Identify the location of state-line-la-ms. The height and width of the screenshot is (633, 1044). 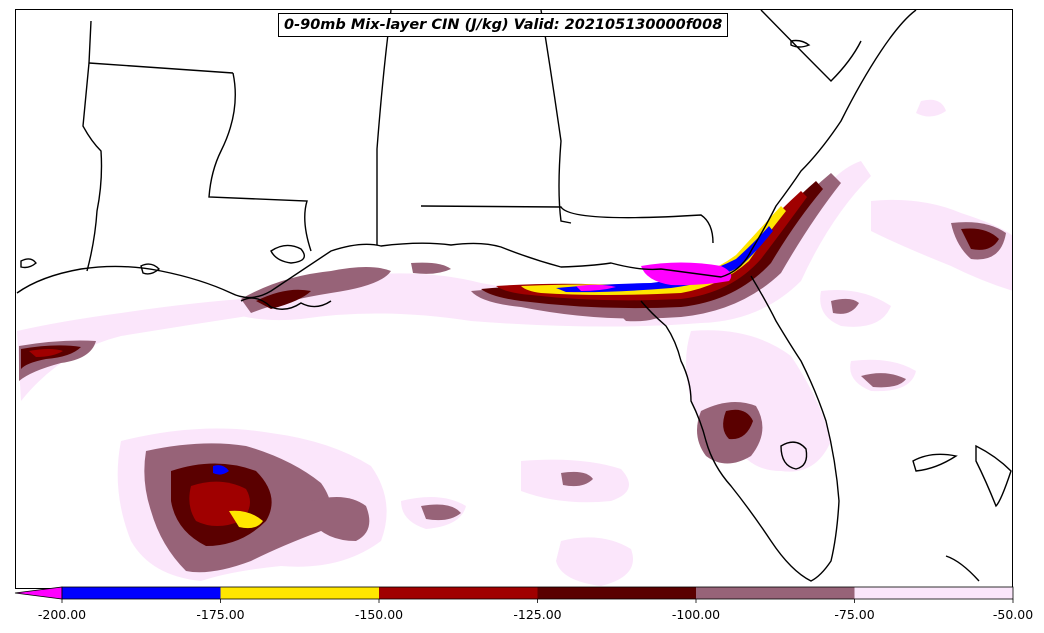
(260, 162).